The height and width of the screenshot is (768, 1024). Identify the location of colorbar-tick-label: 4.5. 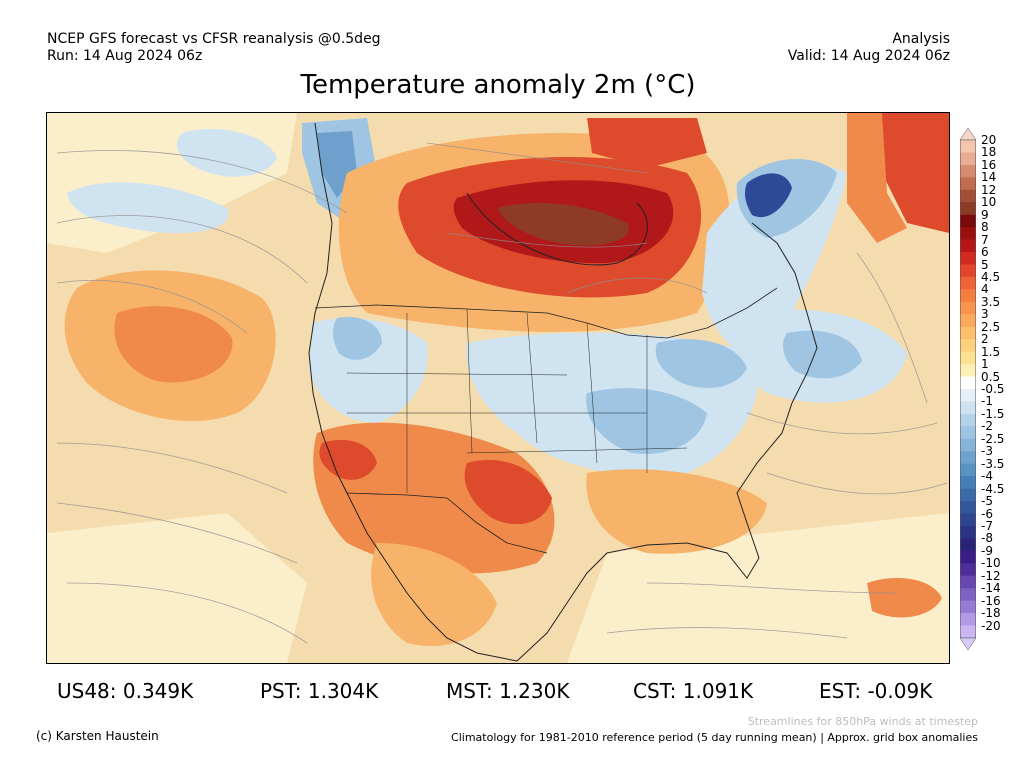
(991, 276).